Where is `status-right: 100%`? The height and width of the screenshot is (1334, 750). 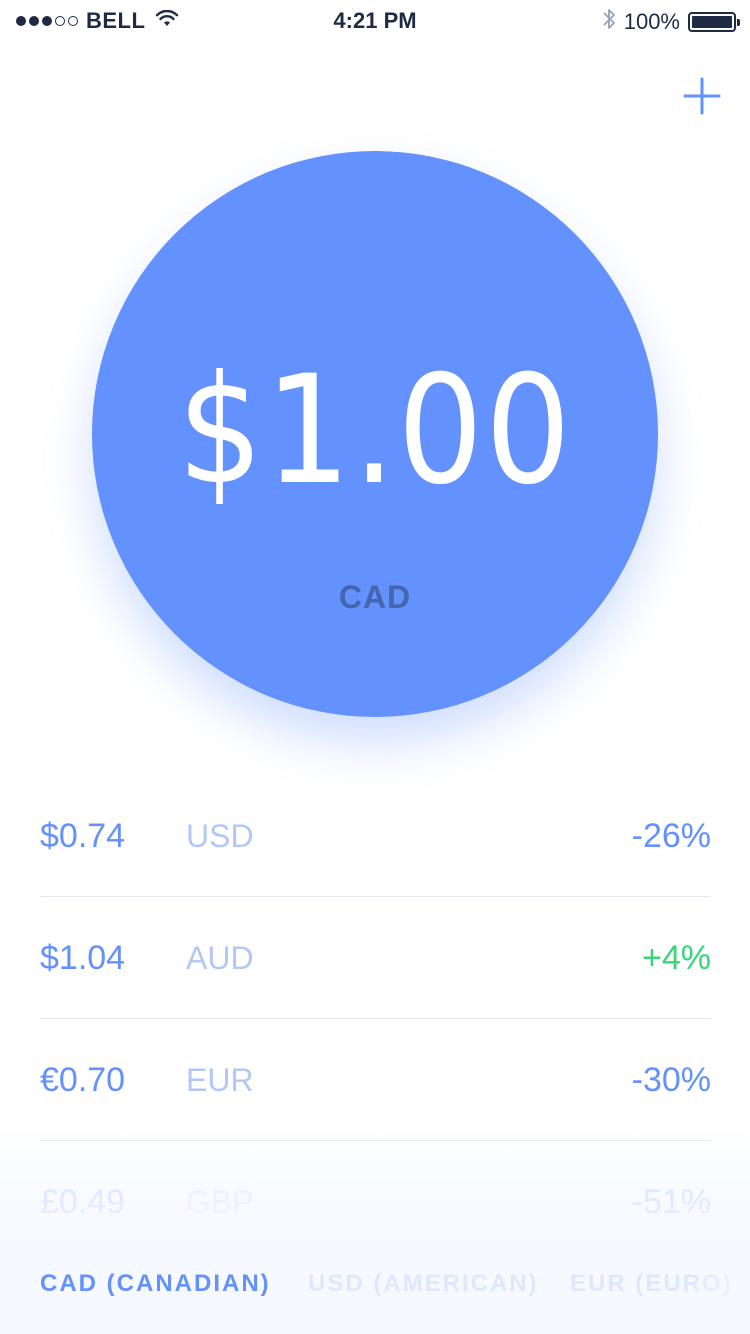 status-right: 100% is located at coordinates (671, 22).